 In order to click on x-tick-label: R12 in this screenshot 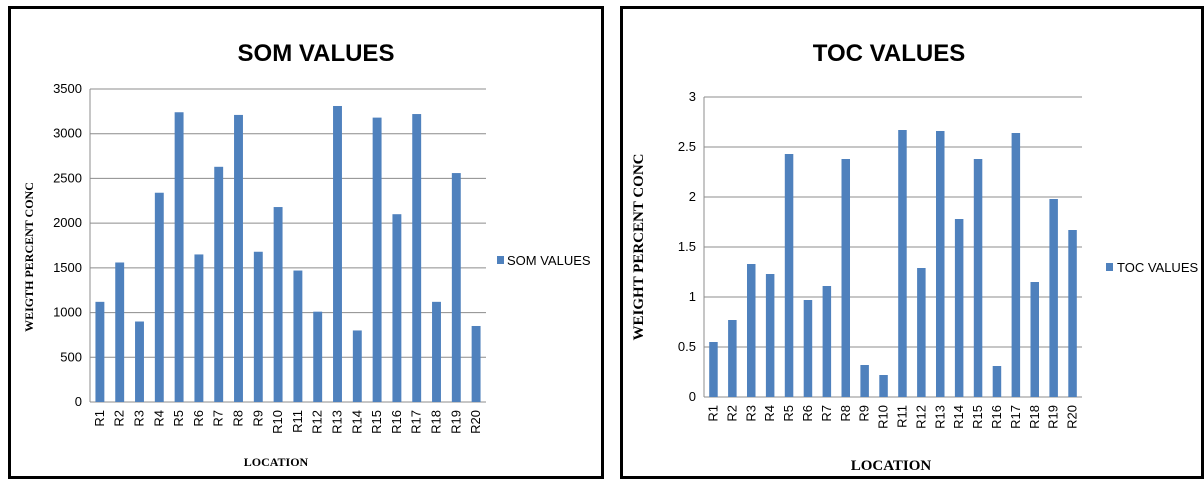, I will do `click(317, 422)`.